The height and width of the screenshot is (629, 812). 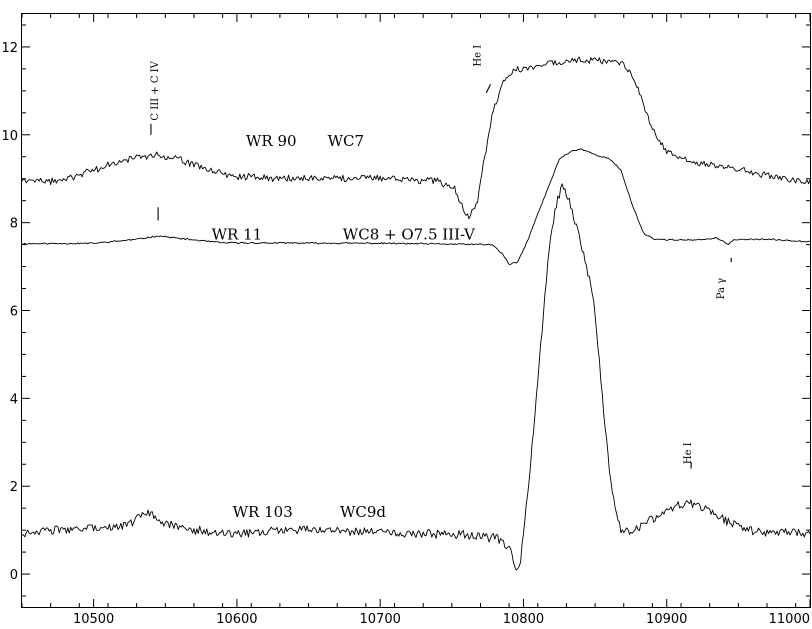 I want to click on series-label: WC7, so click(x=346, y=141).